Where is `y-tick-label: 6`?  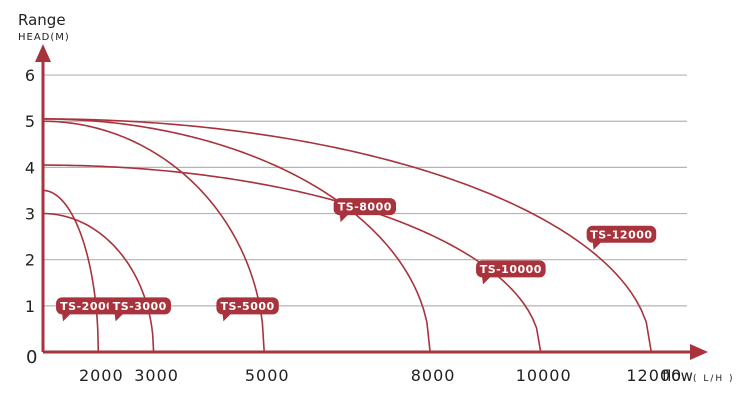
y-tick-label: 6 is located at coordinates (30, 75).